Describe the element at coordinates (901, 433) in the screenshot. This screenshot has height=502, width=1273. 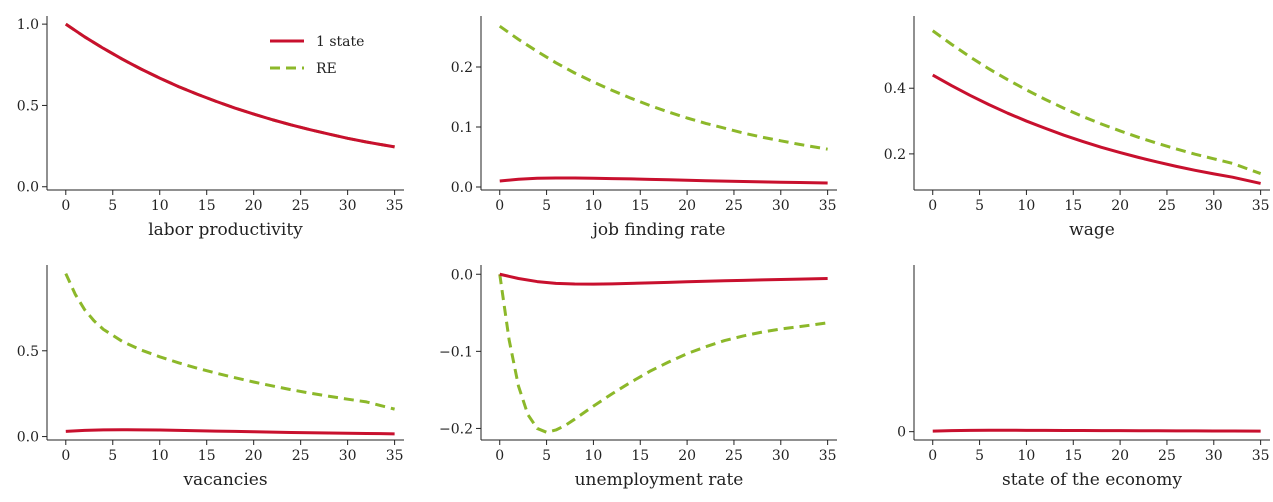
I see `y-tick-label: 0` at that location.